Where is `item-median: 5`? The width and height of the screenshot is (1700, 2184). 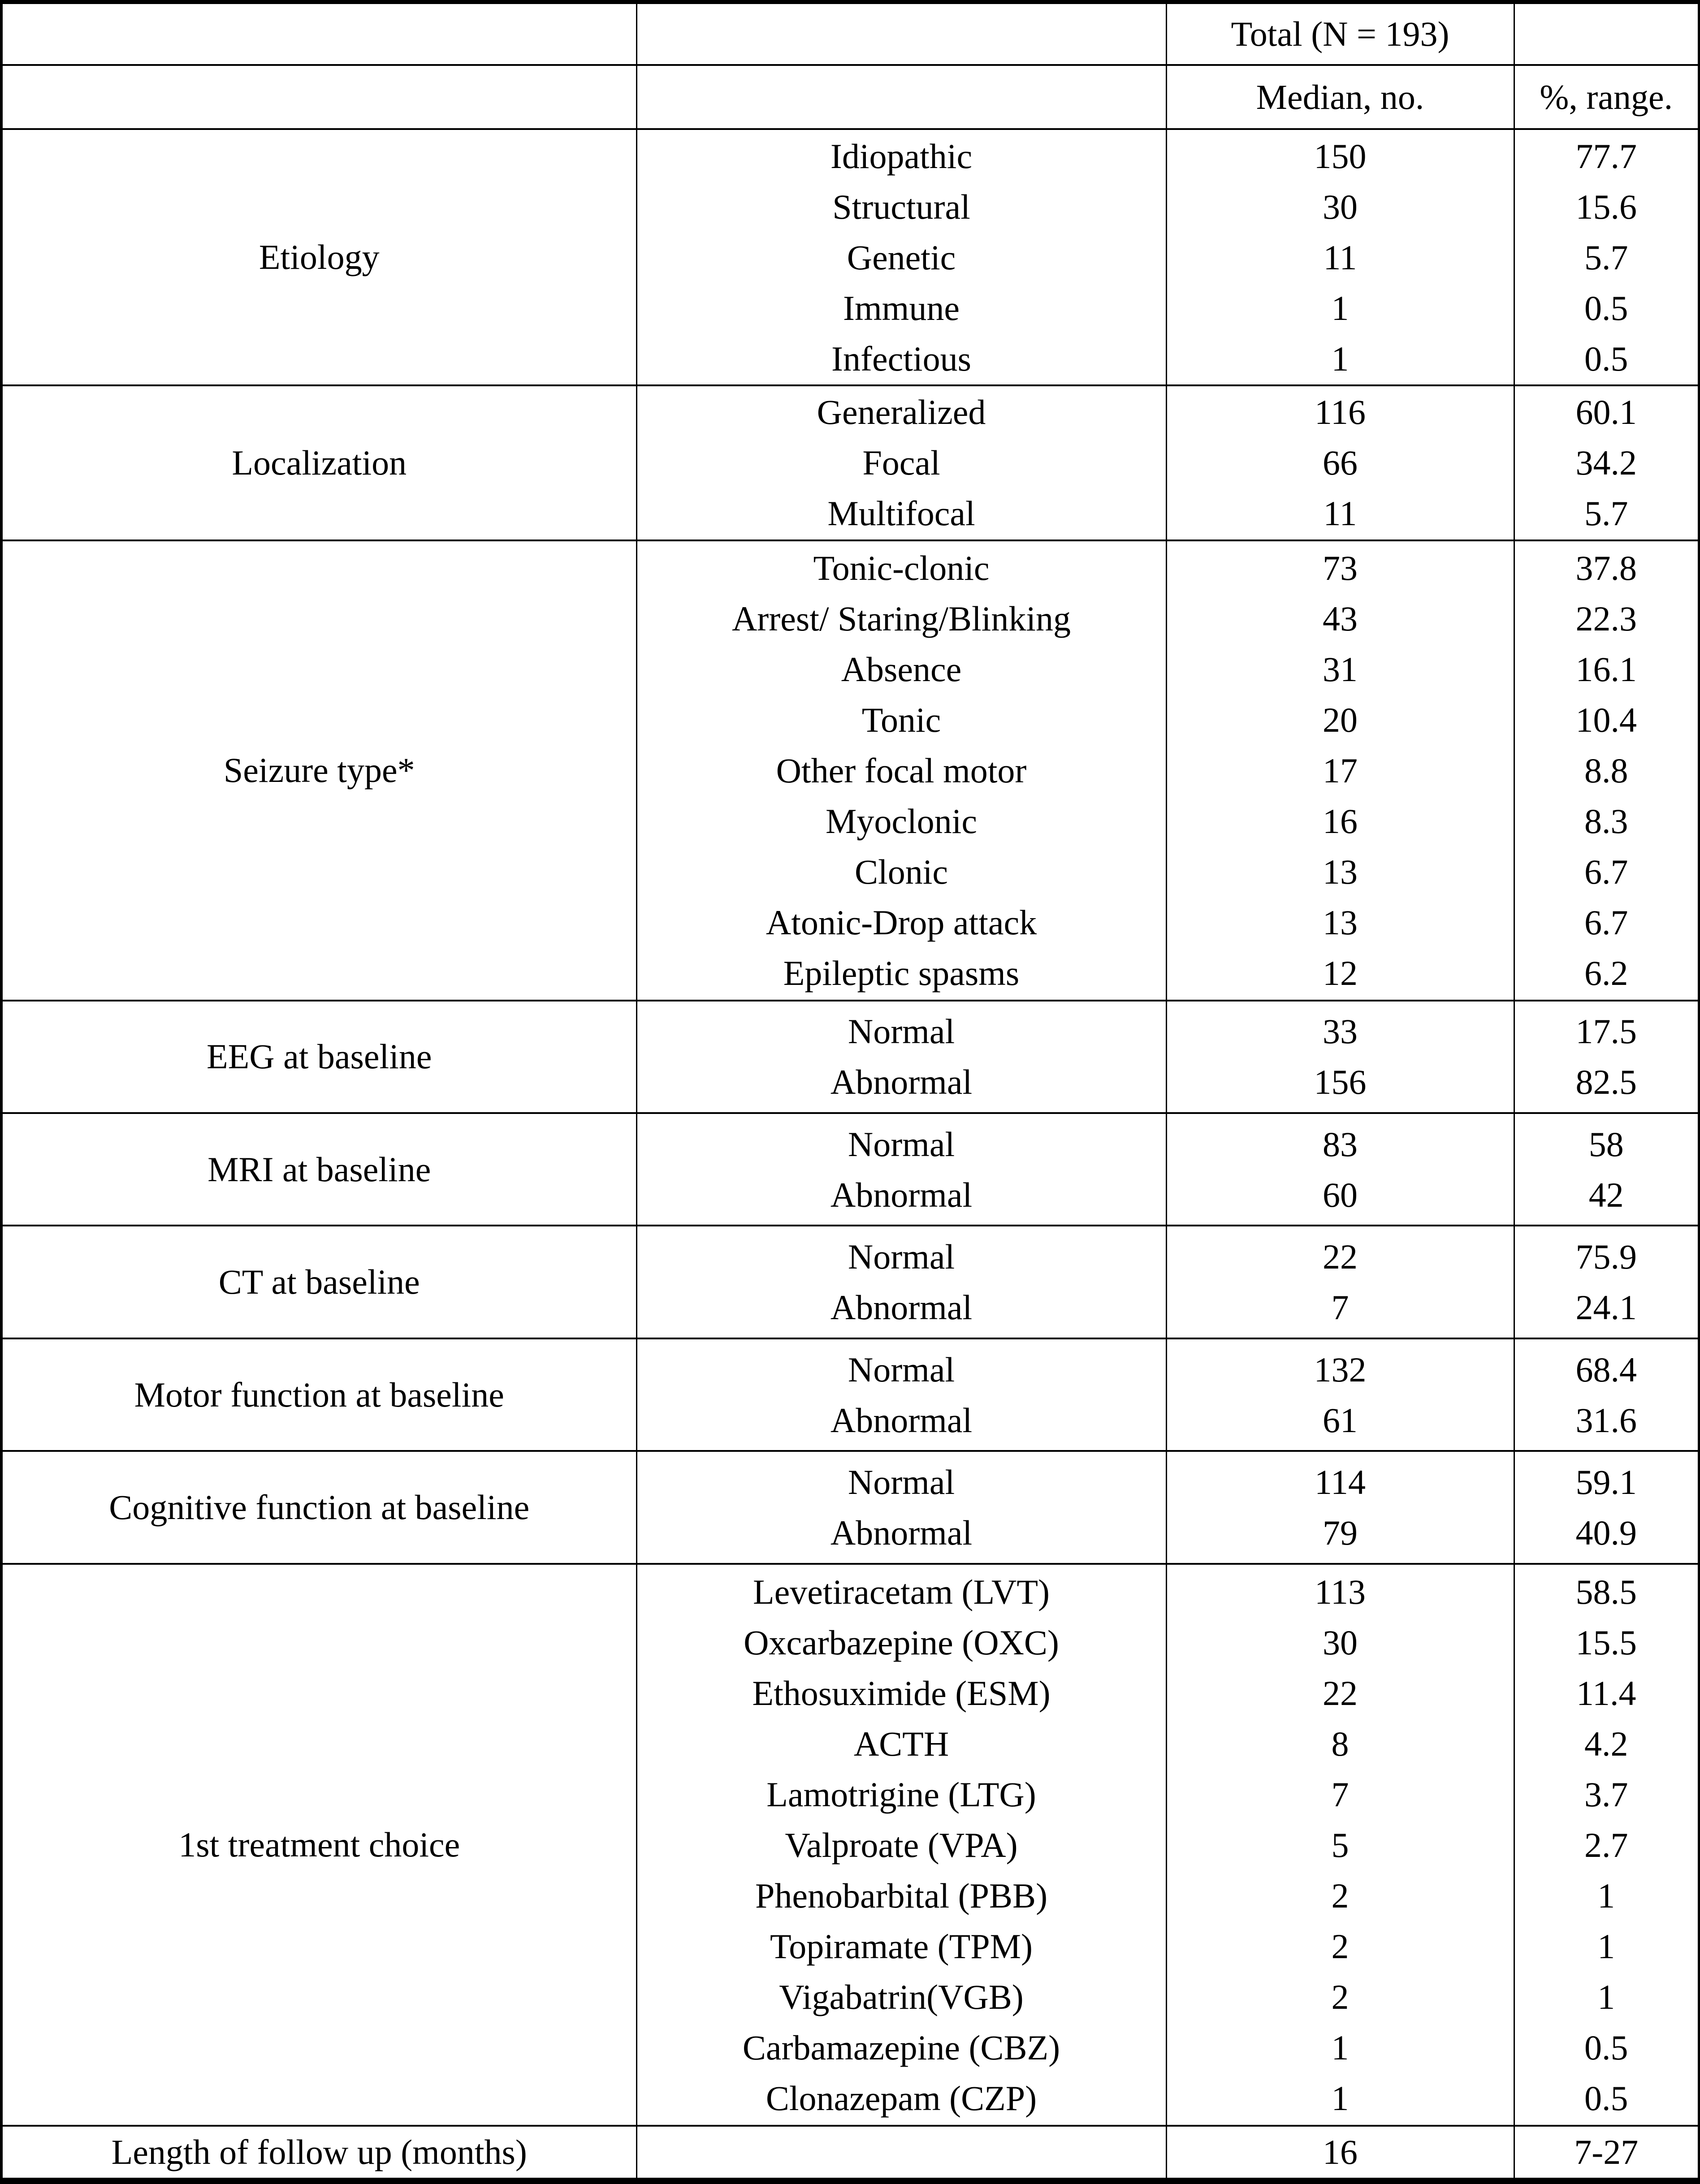 item-median: 5 is located at coordinates (1340, 1845).